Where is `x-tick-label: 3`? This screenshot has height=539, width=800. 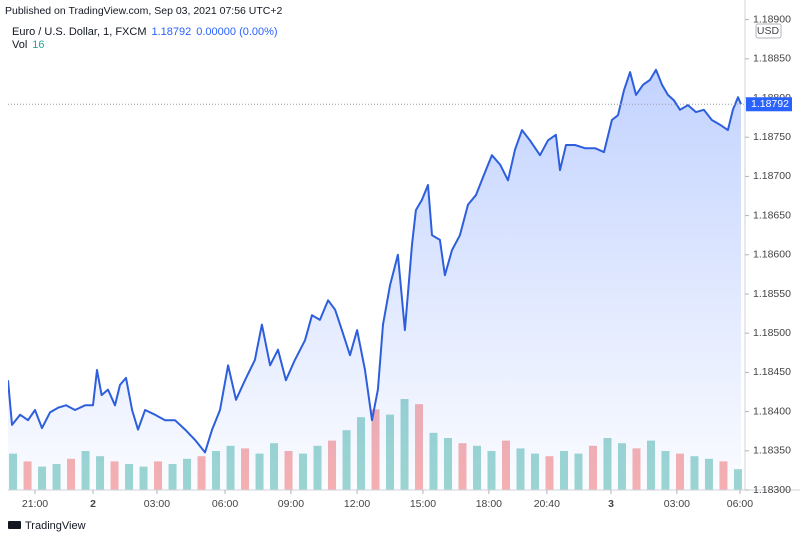 x-tick-label: 3 is located at coordinates (611, 504).